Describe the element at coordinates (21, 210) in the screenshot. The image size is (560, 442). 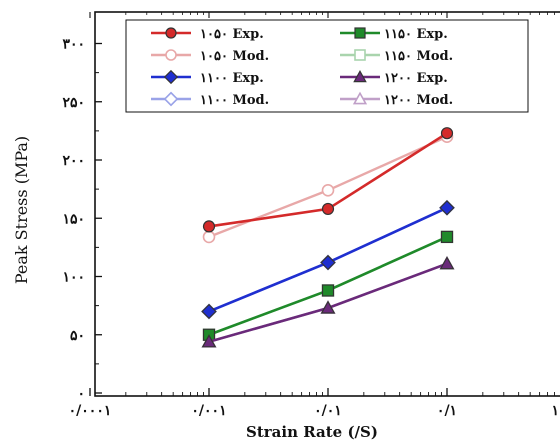
I see `y-axis-title: Peak Stress (MPa)` at that location.